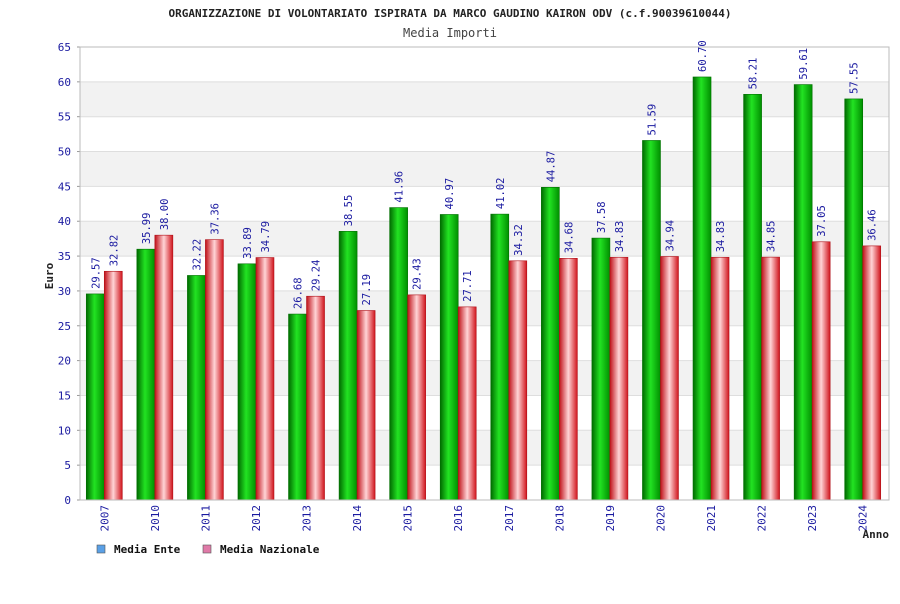  What do you see at coordinates (155, 518) in the screenshot?
I see `x-tick-label: 2010` at bounding box center [155, 518].